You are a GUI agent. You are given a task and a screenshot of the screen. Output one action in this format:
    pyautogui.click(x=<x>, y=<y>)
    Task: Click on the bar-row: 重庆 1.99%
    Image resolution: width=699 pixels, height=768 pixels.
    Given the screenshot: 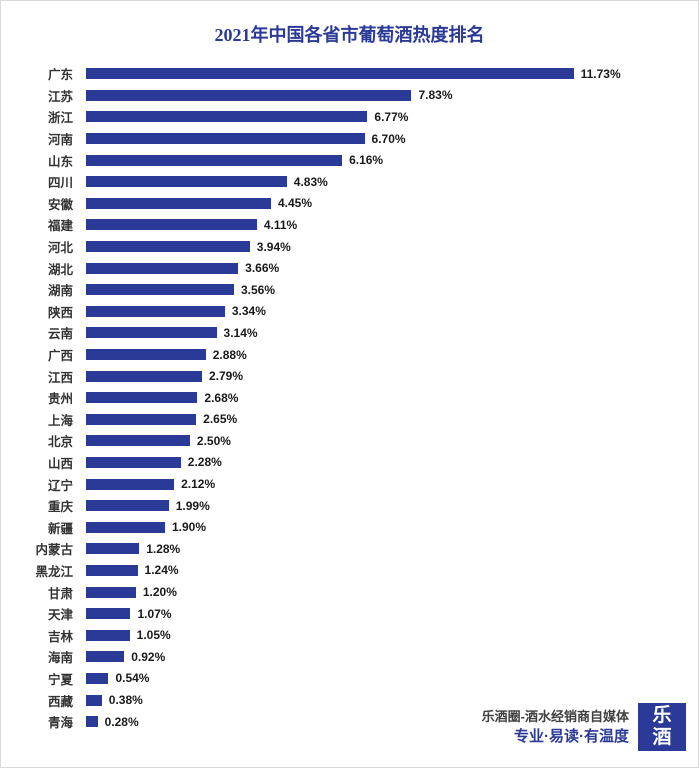 What is the action you would take?
    pyautogui.click(x=349, y=506)
    